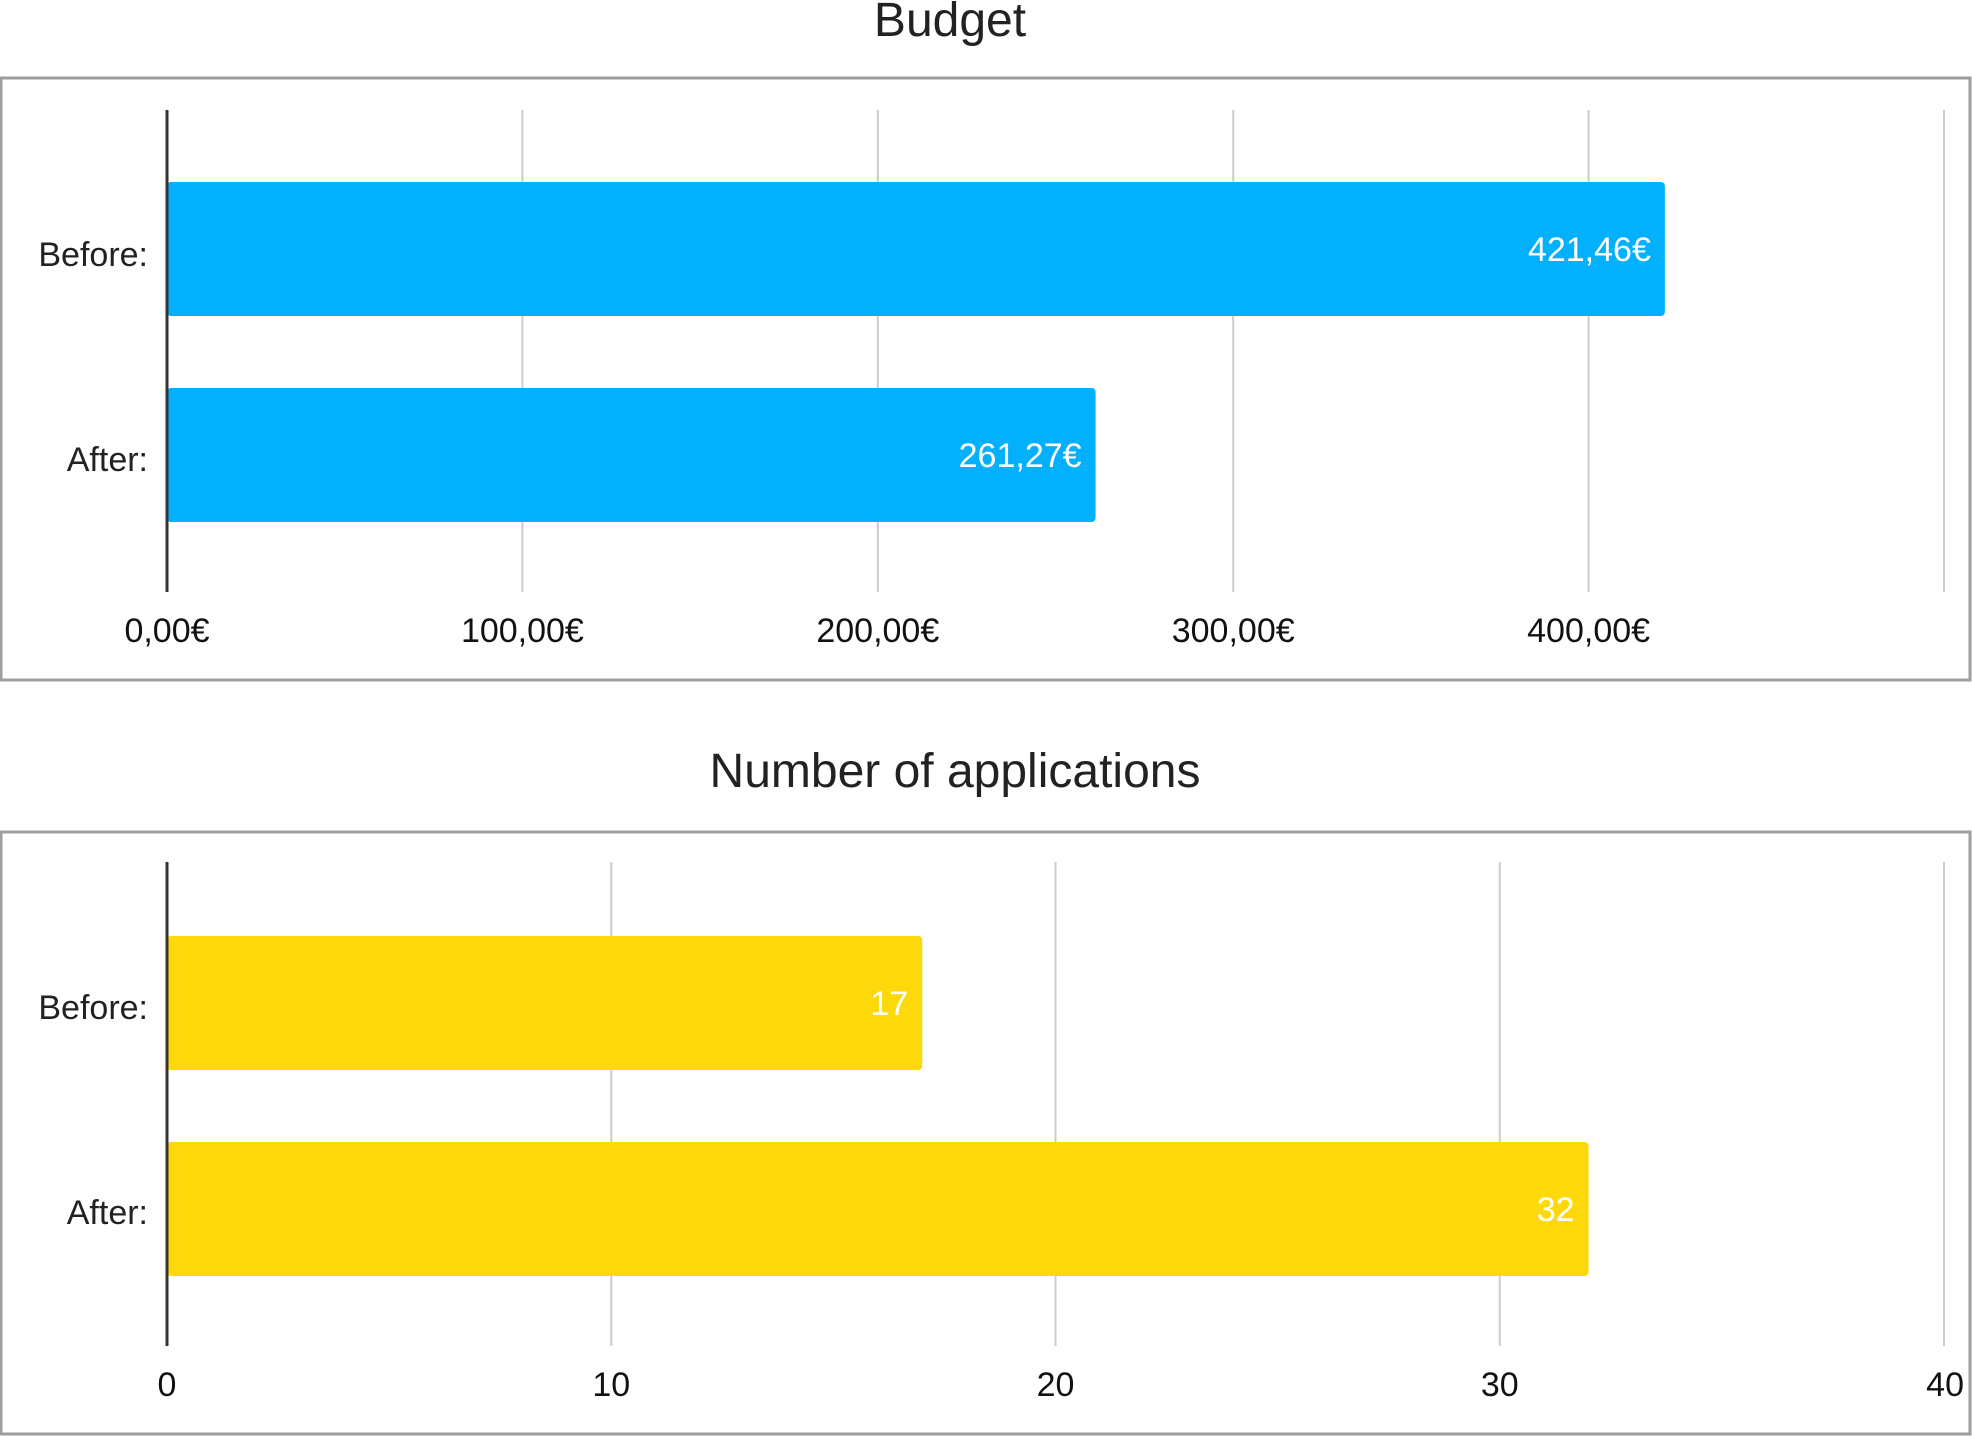 The image size is (1972, 1436). I want to click on applications-bar-before, so click(545, 1003).